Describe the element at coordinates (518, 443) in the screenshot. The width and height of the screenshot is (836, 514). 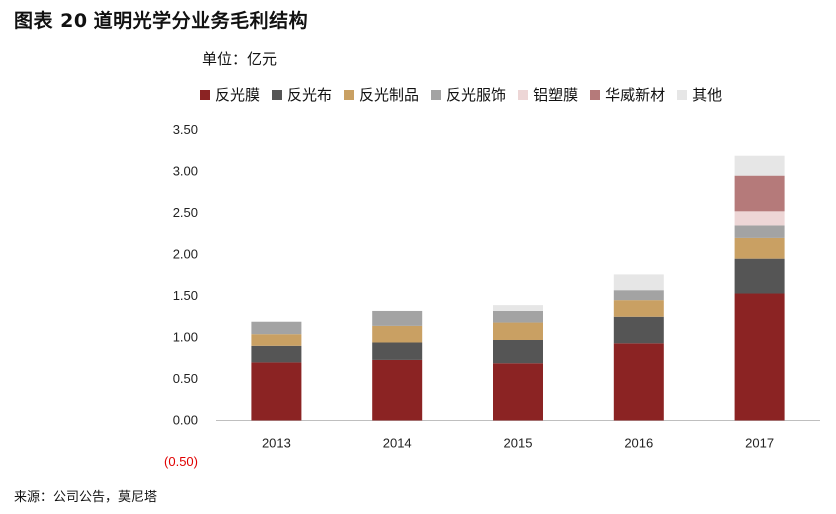
I see `x-tick-label: 2015` at that location.